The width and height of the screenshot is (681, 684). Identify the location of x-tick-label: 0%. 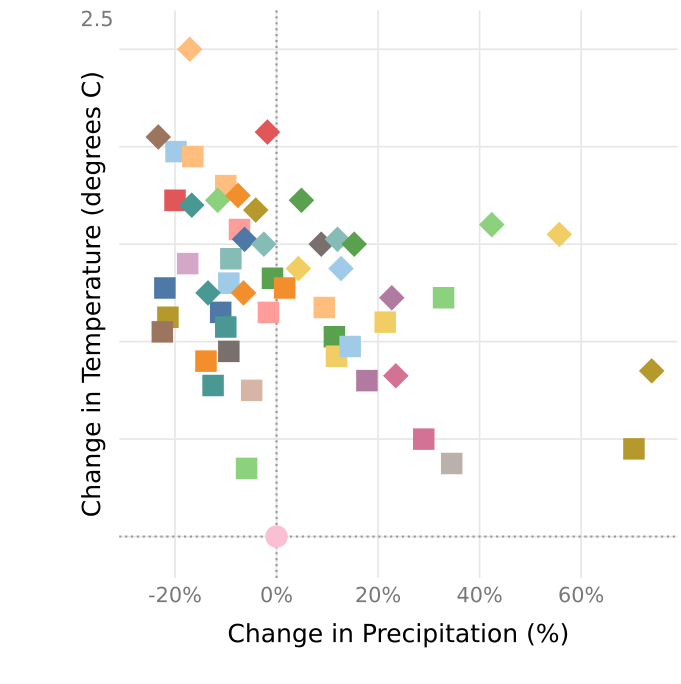
(276, 594).